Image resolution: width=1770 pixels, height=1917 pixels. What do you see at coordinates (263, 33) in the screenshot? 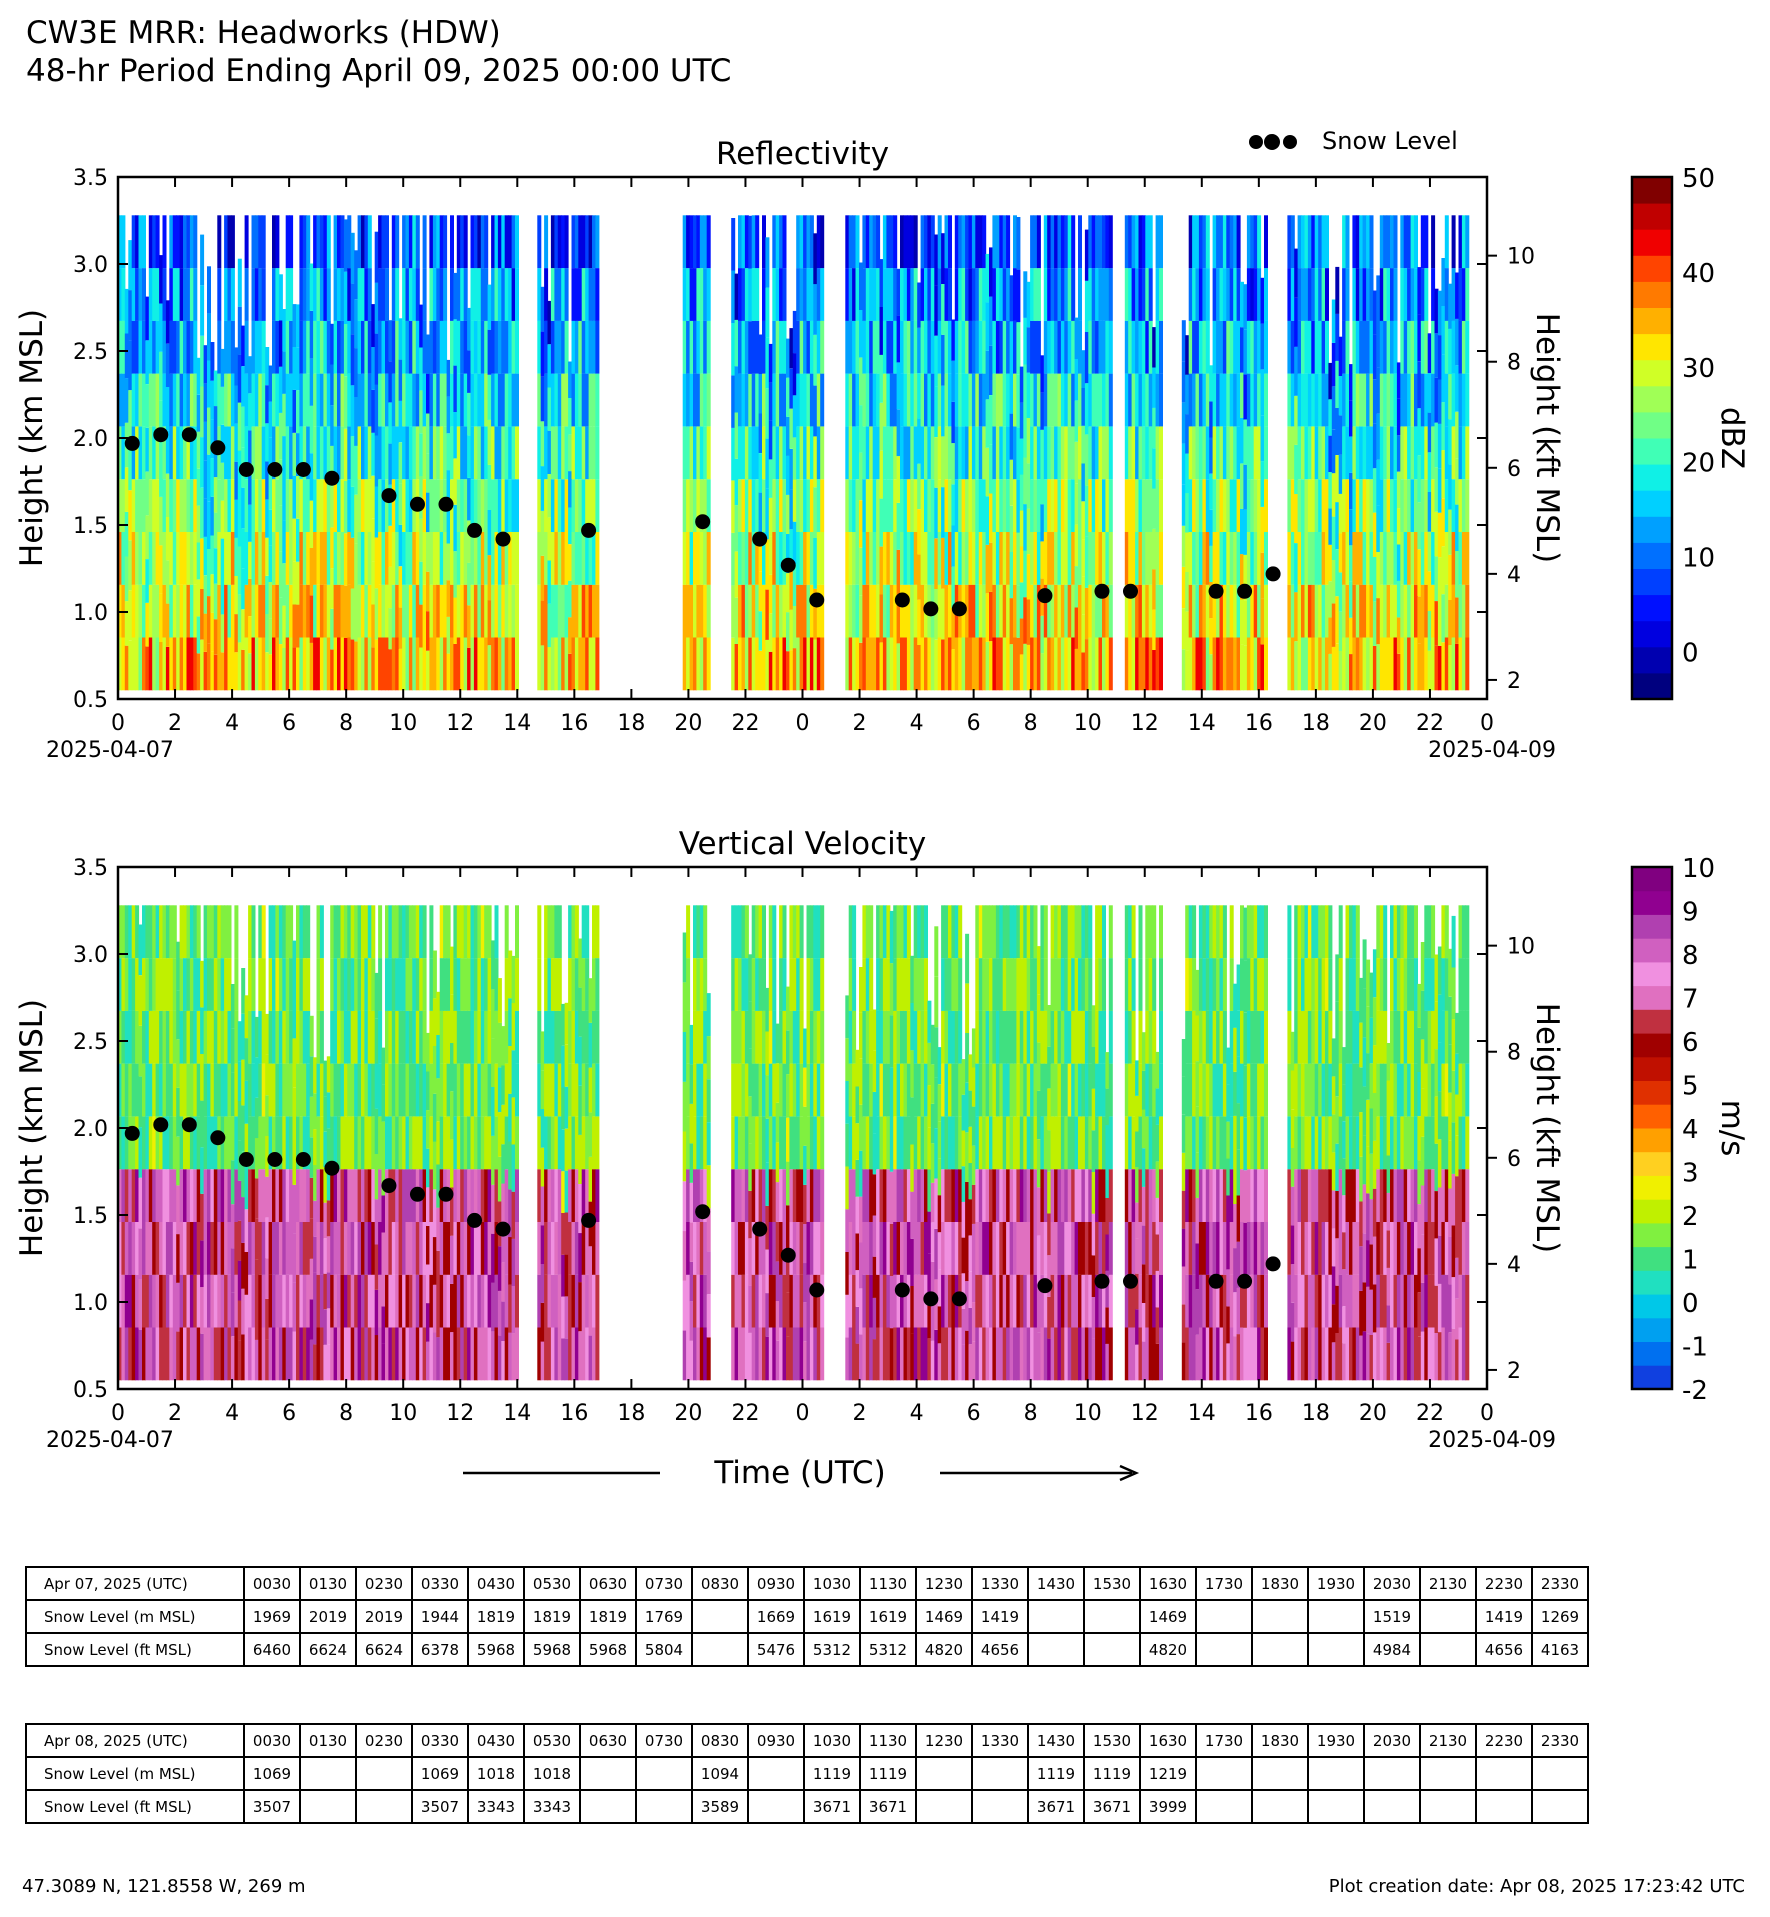
I see `title-line-1: CW3E MRR: Headworks (HDW)` at bounding box center [263, 33].